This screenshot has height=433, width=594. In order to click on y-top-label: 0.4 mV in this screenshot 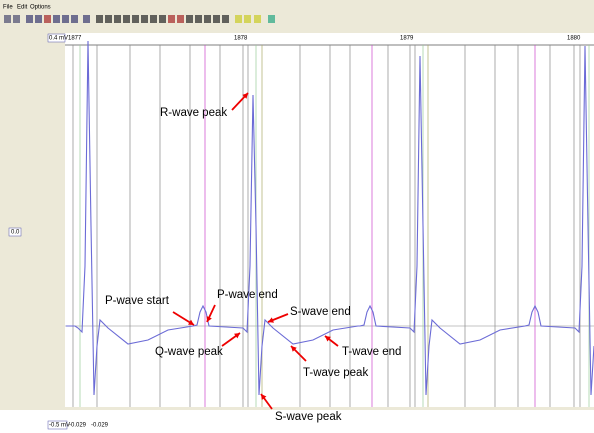, I will do `click(58, 39)`.